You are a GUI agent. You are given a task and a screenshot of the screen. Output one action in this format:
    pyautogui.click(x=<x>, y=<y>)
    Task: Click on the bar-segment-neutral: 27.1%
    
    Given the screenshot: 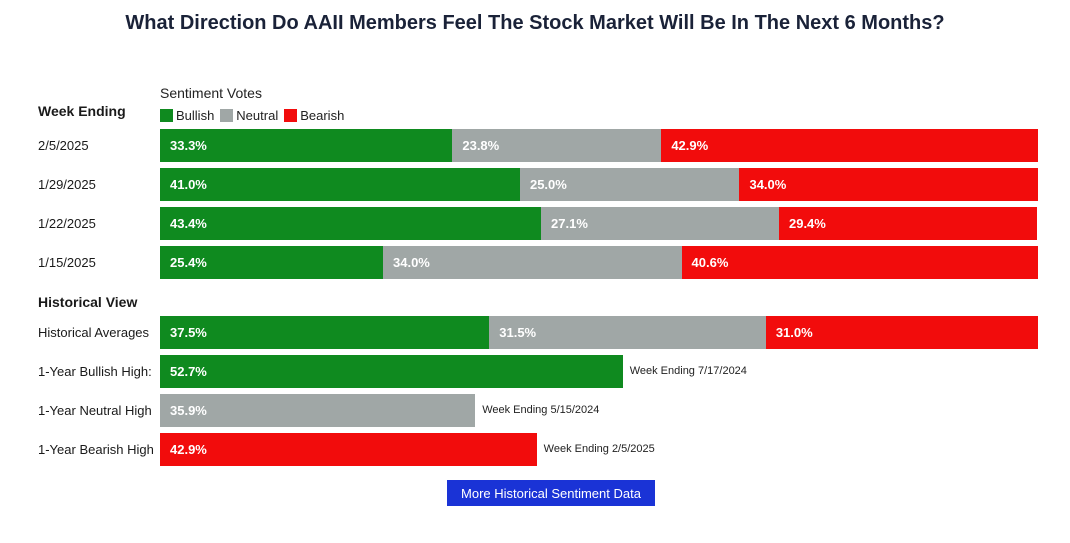 What is the action you would take?
    pyautogui.click(x=660, y=223)
    